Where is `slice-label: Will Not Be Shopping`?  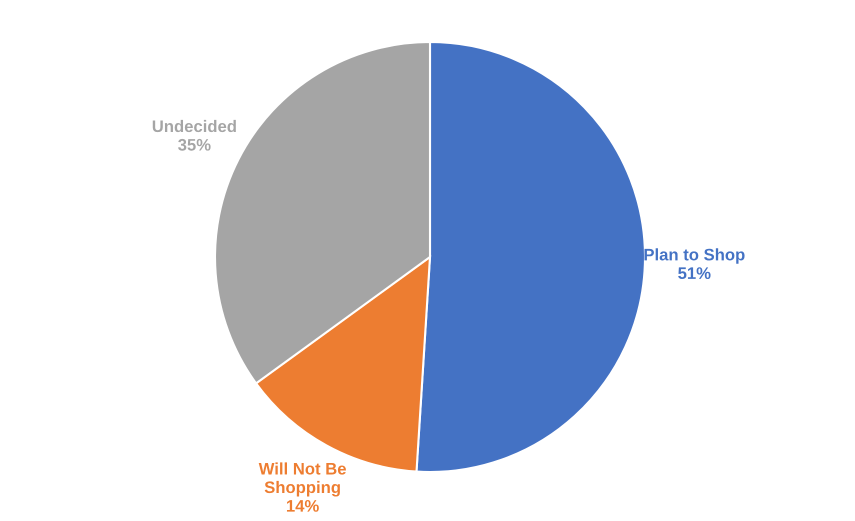
slice-label: Will Not Be Shopping is located at coordinates (302, 479).